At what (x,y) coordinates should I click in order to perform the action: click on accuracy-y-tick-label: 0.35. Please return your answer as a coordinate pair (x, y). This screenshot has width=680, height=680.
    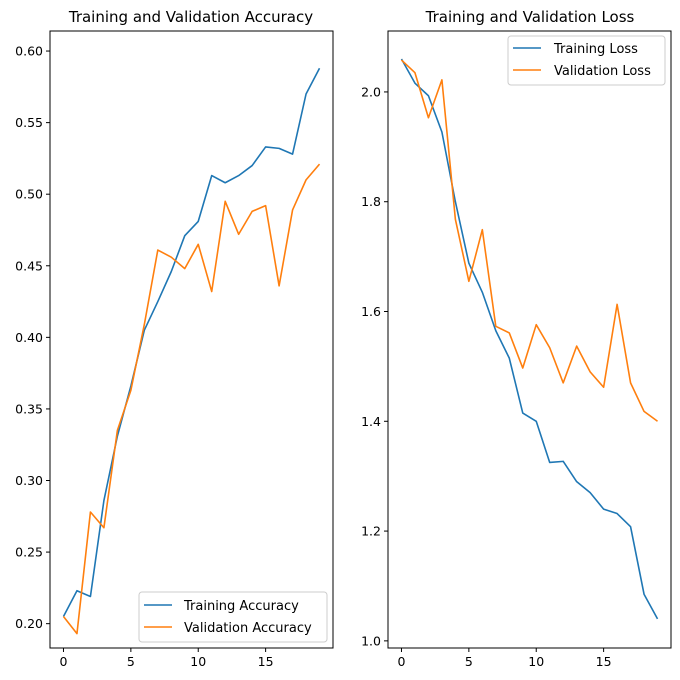
    Looking at the image, I should click on (29, 408).